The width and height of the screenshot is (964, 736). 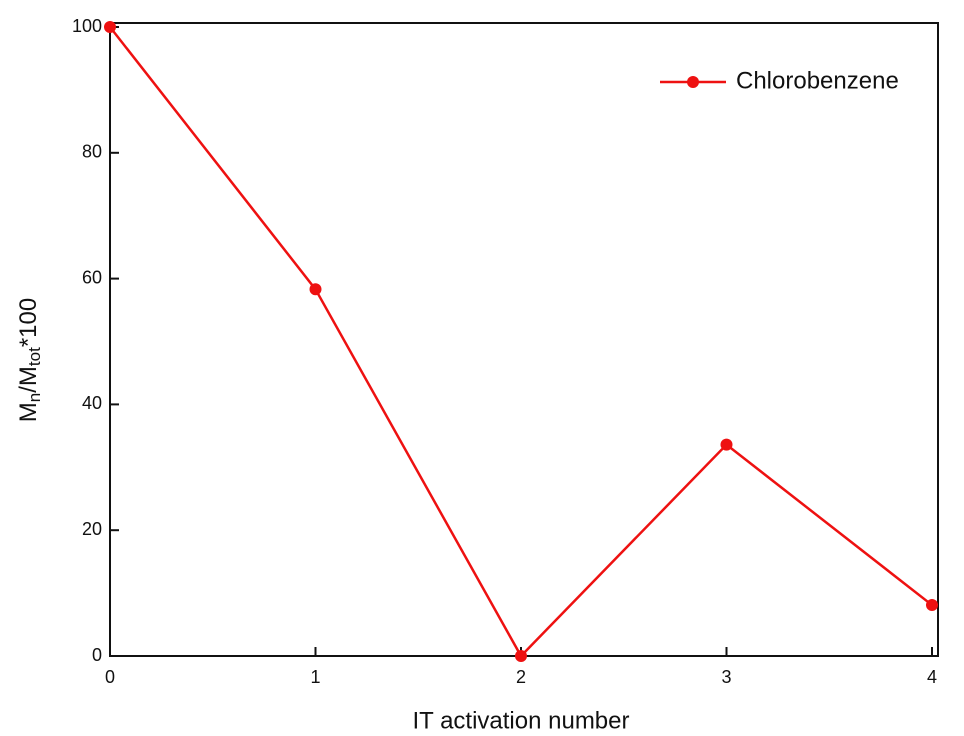 What do you see at coordinates (932, 677) in the screenshot?
I see `x-tick-label: 4` at bounding box center [932, 677].